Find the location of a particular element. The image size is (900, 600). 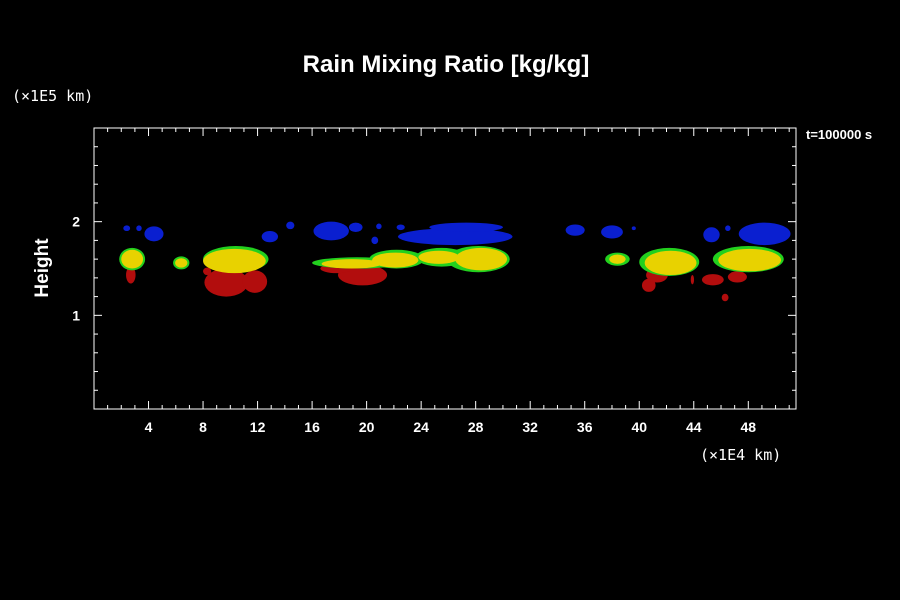

time-label: t=100000 s is located at coordinates (839, 134).